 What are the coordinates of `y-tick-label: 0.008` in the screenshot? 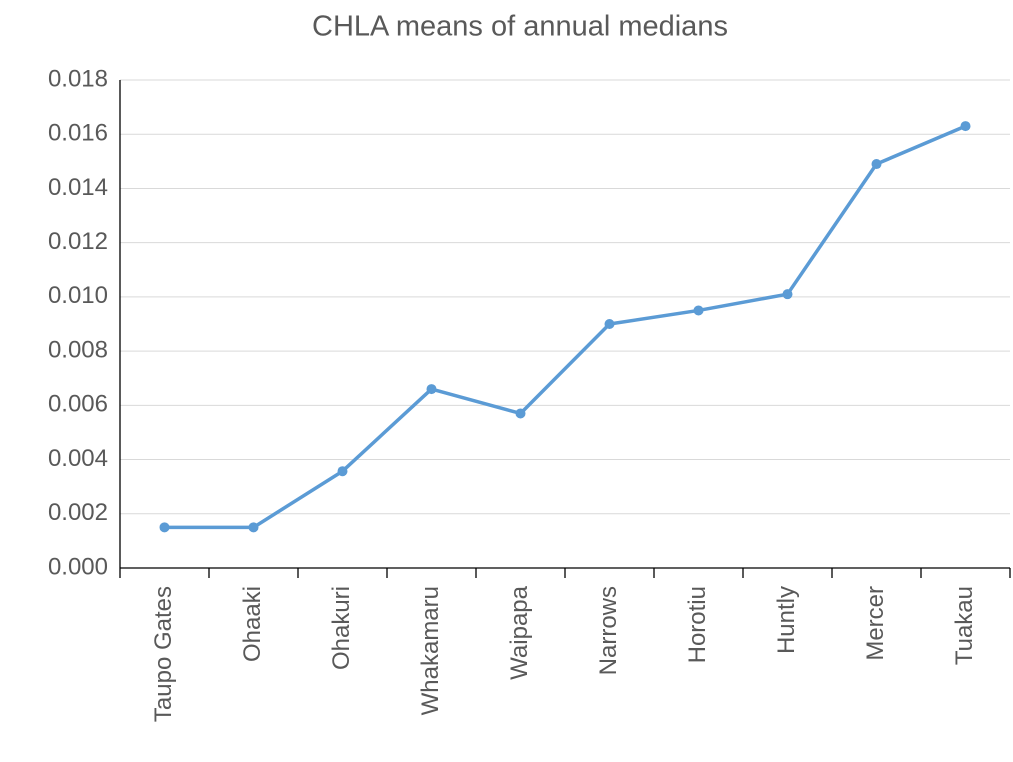 It's located at (78, 349).